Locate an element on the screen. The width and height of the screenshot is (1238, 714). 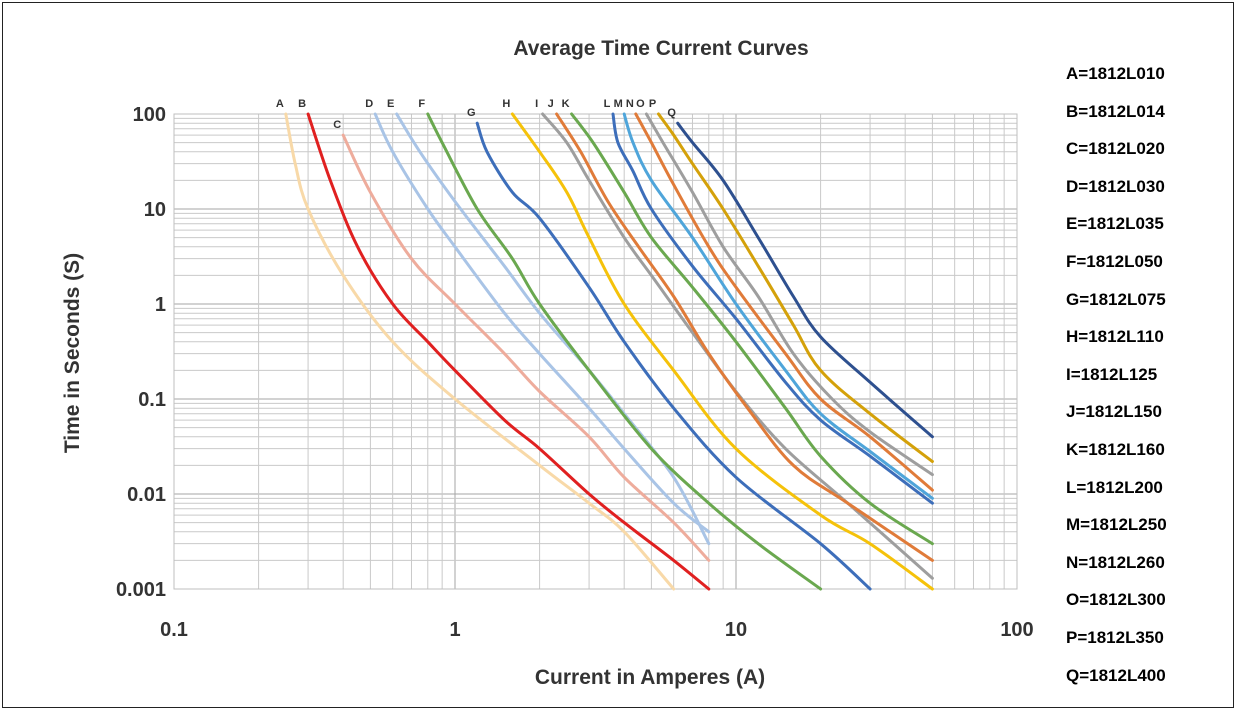
legend-entry: Q=1812L400 is located at coordinates (1116, 675).